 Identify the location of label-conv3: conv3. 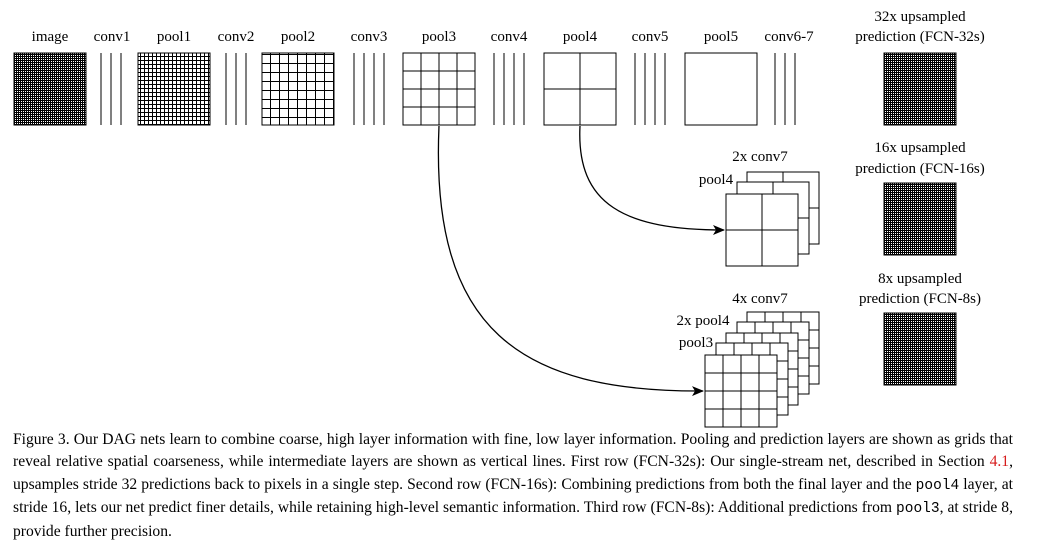
(369, 37).